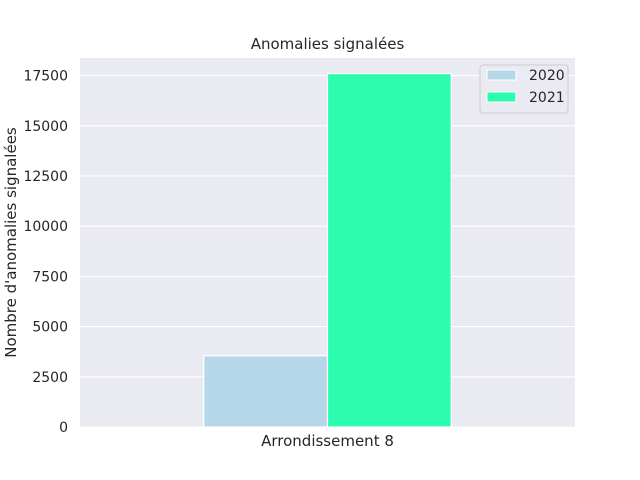 This screenshot has width=640, height=480. I want to click on y-axis-ticks: 0 2500 5000 7500 10000 12500 15000 17500, so click(45, 252).